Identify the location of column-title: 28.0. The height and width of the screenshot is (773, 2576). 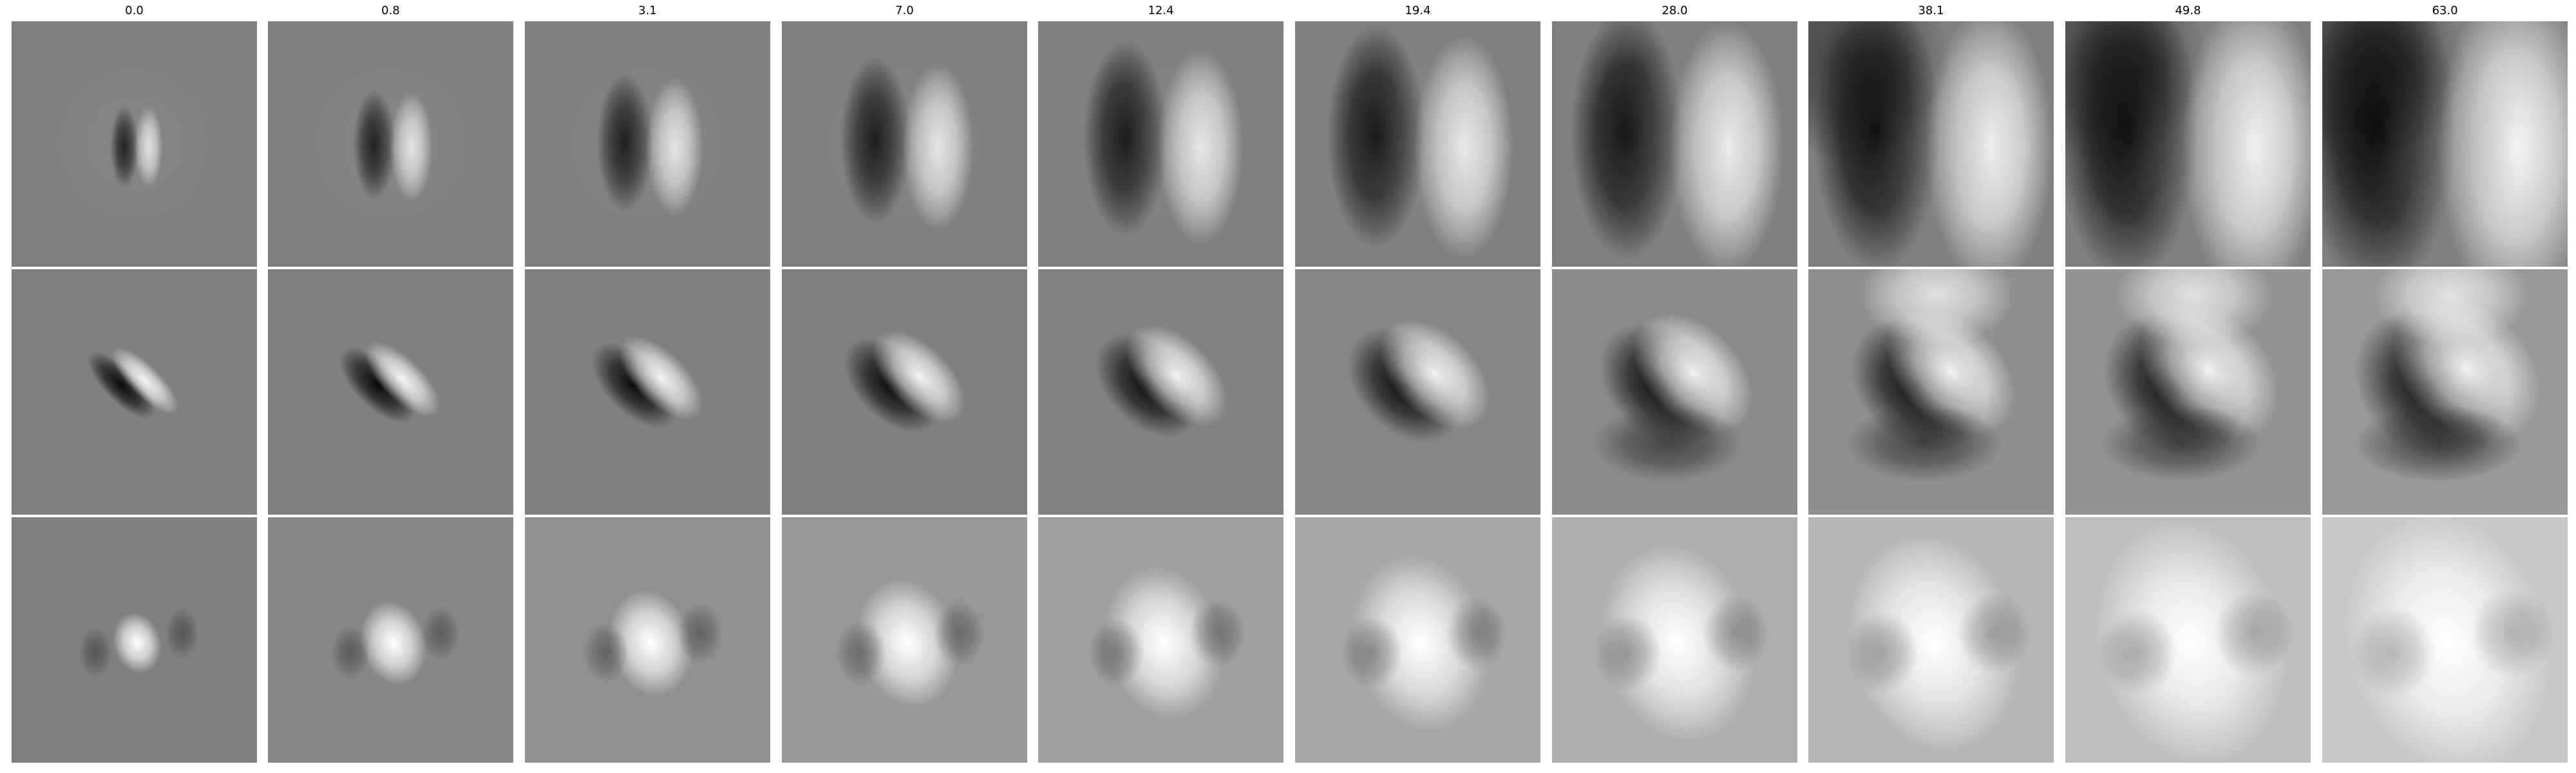
(1675, 10).